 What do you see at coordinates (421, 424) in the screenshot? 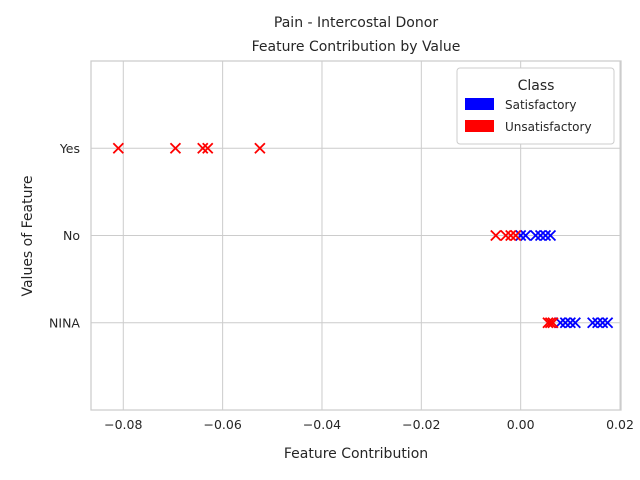
I see `x-tick-label: −0.02` at bounding box center [421, 424].